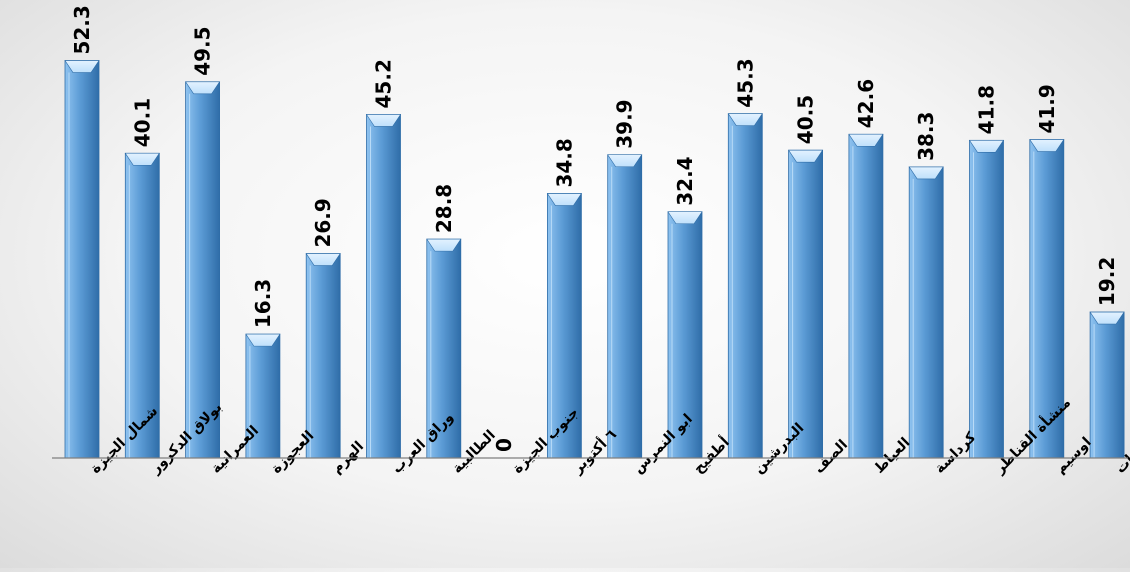 The height and width of the screenshot is (572, 1130). Describe the element at coordinates (685, 180) in the screenshot. I see `value-label: 32.4` at that location.